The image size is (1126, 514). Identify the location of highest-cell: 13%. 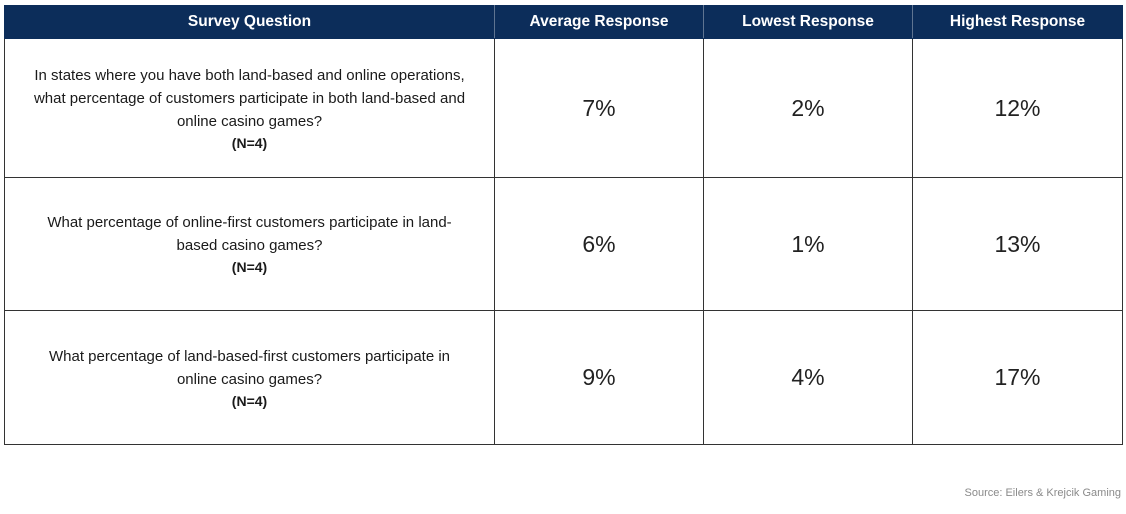
(1017, 244).